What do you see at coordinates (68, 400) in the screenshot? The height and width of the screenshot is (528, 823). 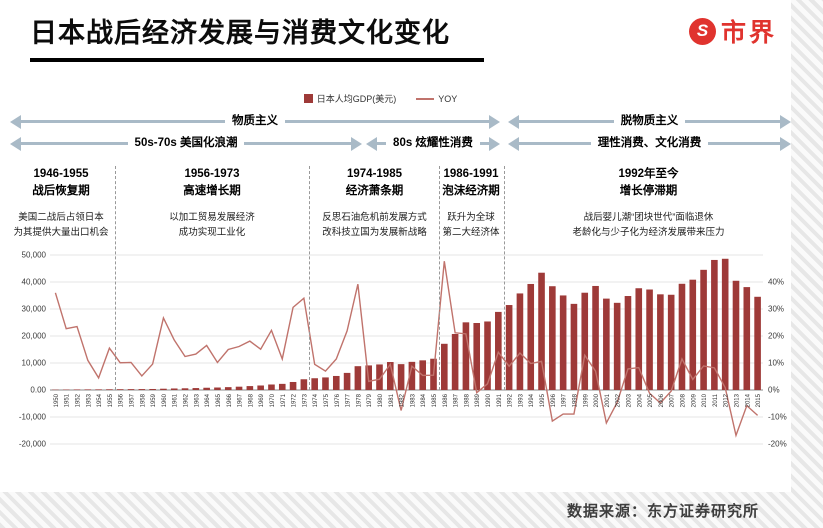 I see `svg-text: 1951` at bounding box center [68, 400].